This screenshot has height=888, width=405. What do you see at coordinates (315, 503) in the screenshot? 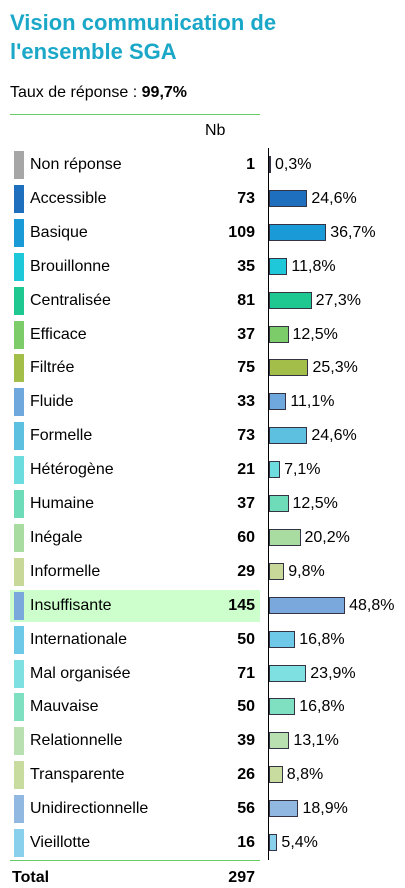
I see `value-label: 12,5%` at bounding box center [315, 503].